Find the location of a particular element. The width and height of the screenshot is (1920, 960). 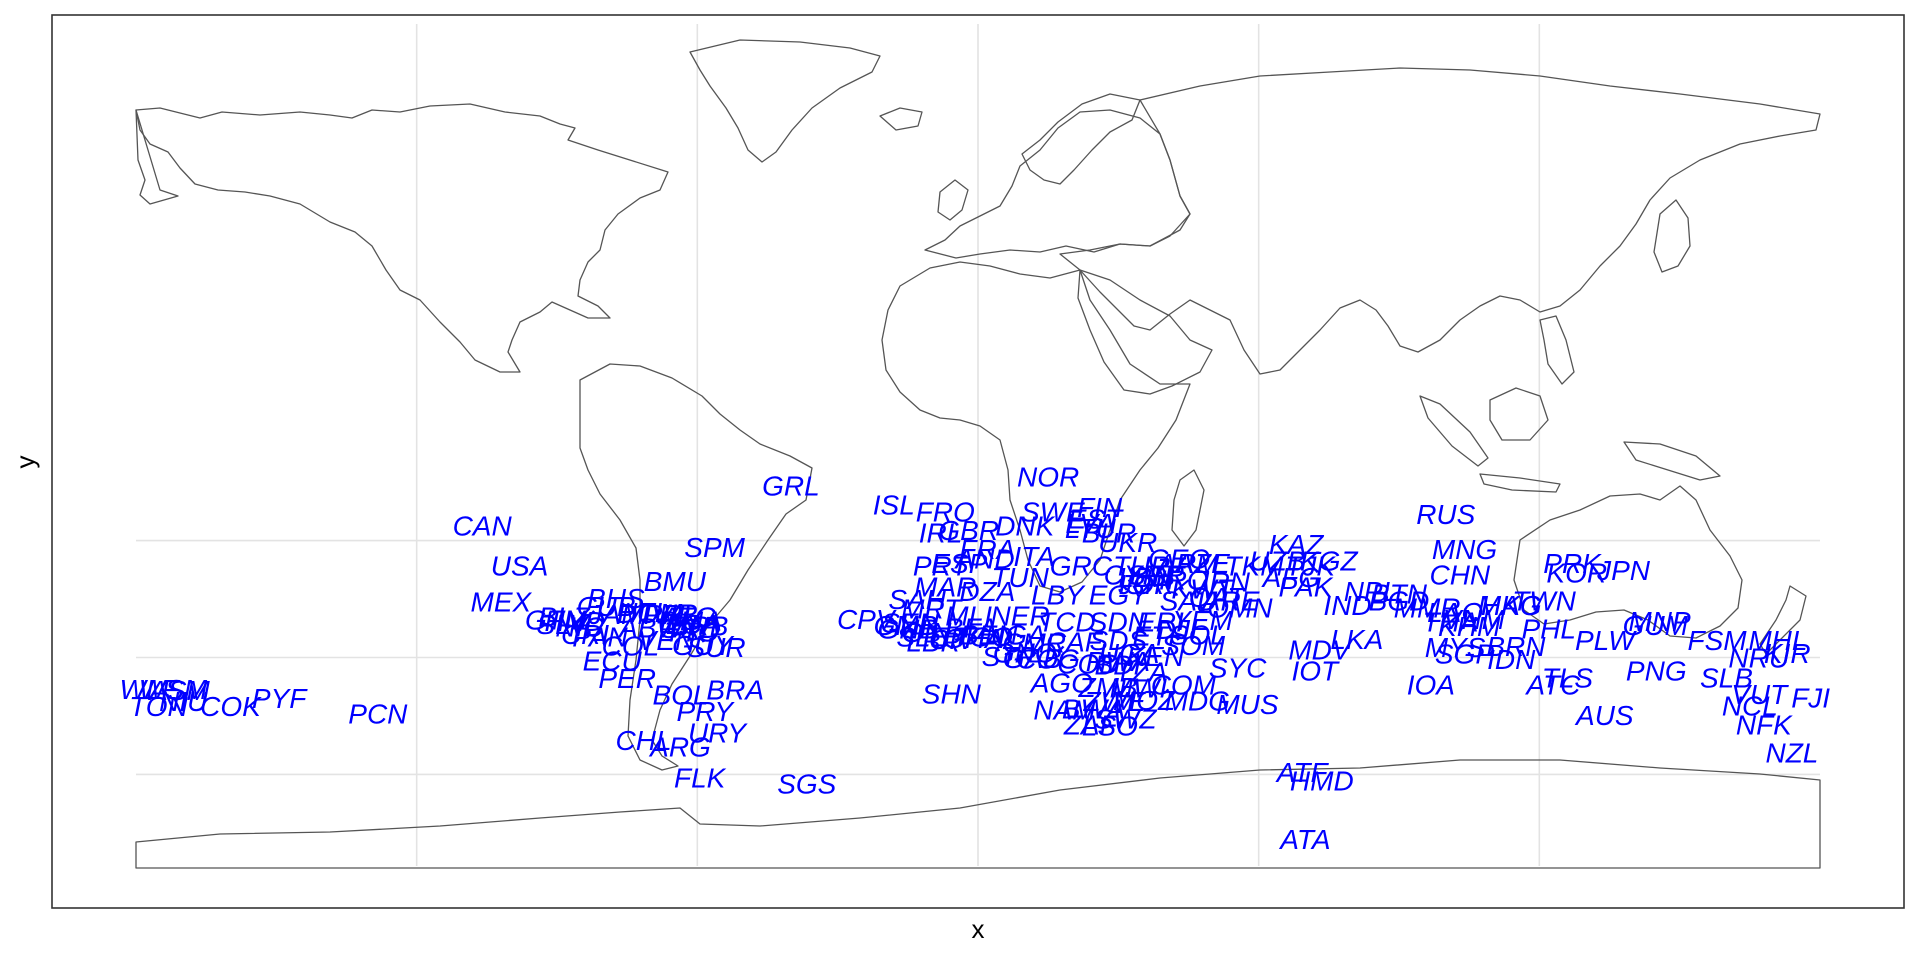

country-label: AGO is located at coordinates (1061, 683).